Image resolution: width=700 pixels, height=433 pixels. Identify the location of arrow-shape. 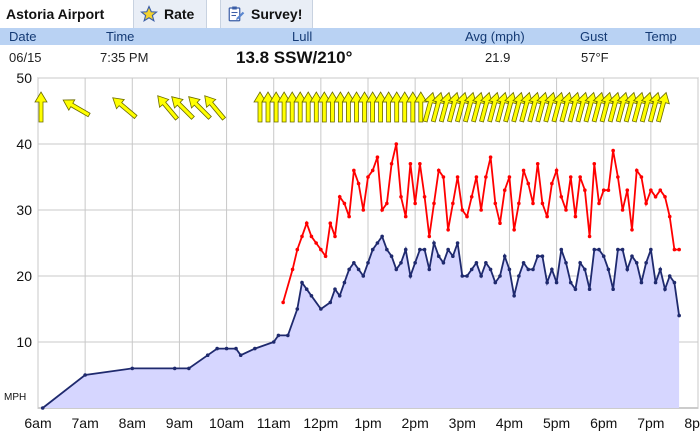
(76, 108).